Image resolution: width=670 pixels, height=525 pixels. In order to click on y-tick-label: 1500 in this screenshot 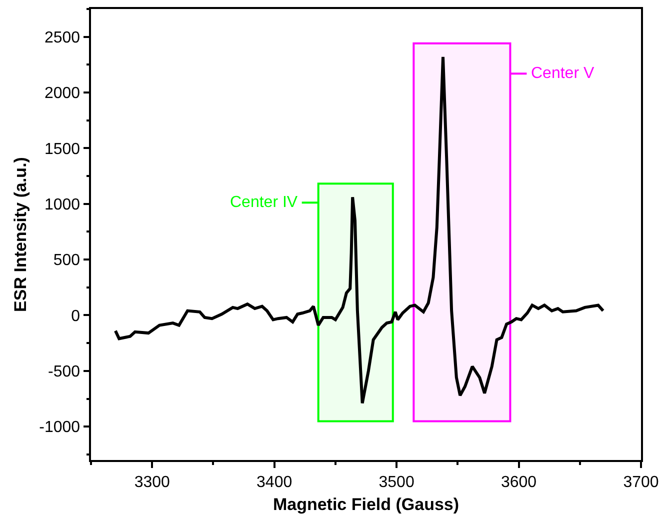, I will do `click(62, 149)`.